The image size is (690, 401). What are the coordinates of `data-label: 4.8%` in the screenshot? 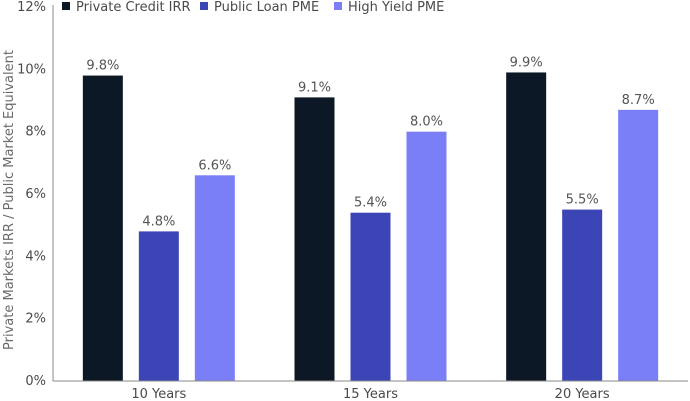 It's located at (158, 221).